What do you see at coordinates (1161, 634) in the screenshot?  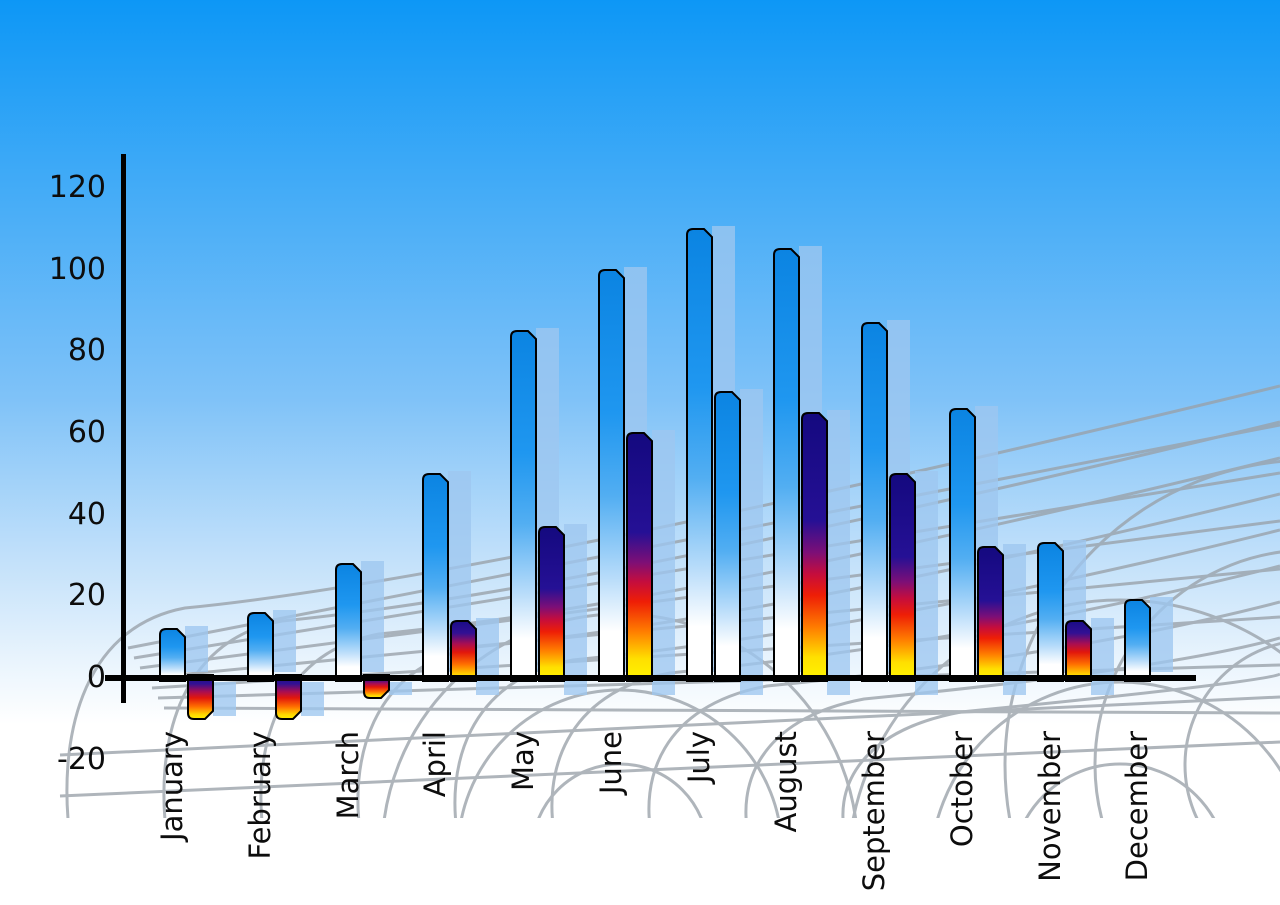 I see `bar-december-primary-shadow` at bounding box center [1161, 634].